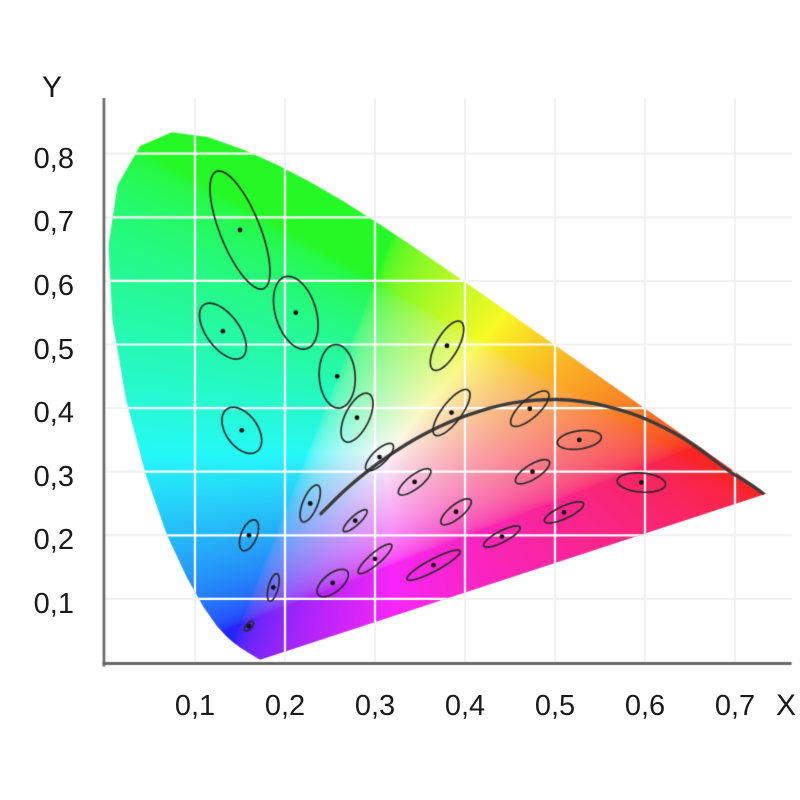  What do you see at coordinates (53, 540) in the screenshot?
I see `y-tick-label: 0,2` at bounding box center [53, 540].